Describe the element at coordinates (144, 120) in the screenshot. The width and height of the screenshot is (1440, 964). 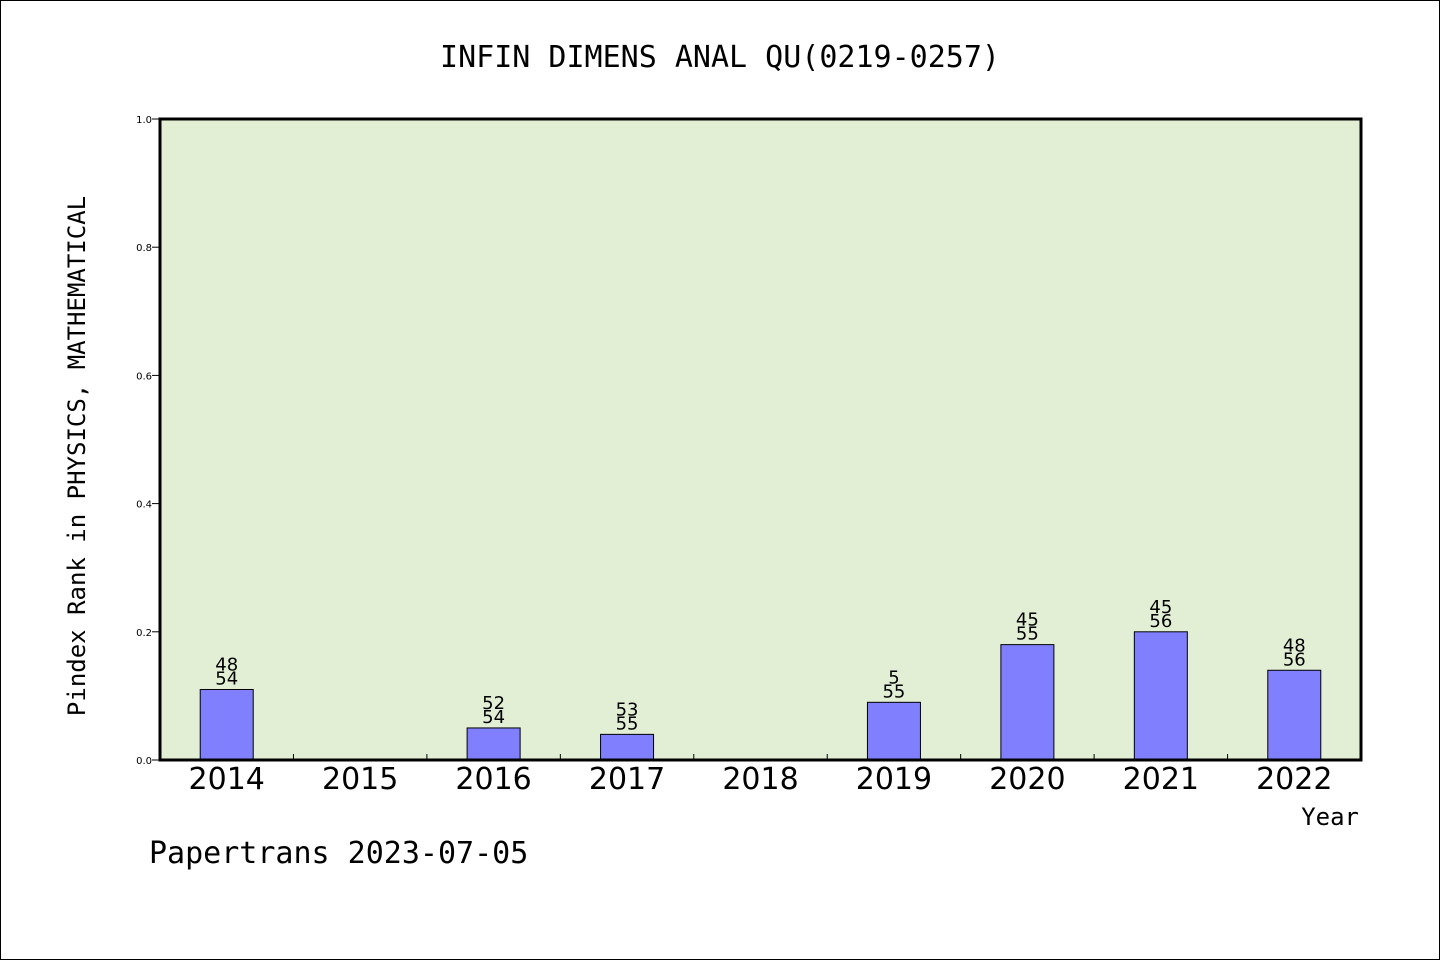
I see `y-tick-label: 1.0` at that location.